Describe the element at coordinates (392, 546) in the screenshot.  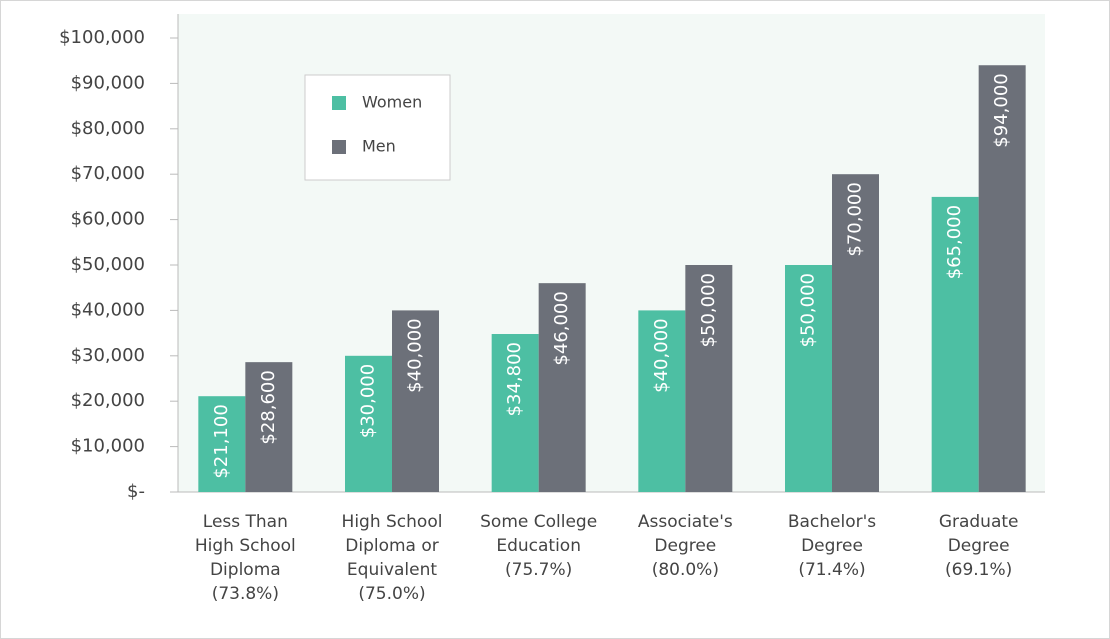
I see `x-tick-label: Diploma or` at that location.